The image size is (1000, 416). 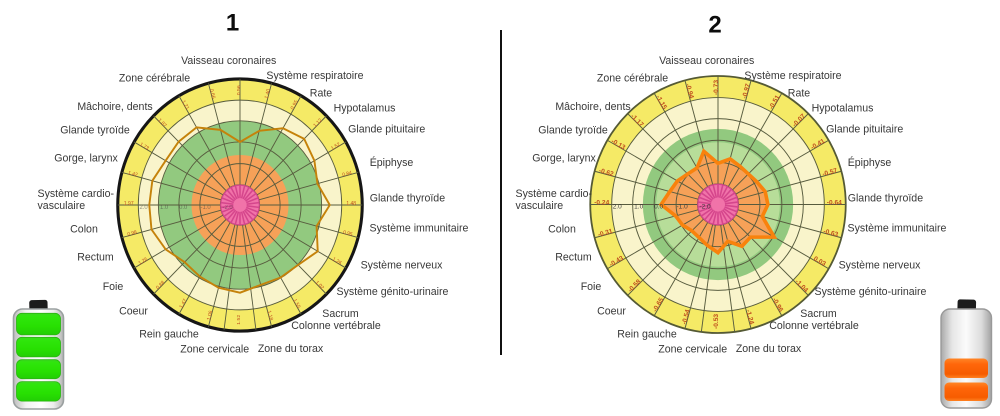 What do you see at coordinates (210, 315) in the screenshot?
I see `svg-text: 1.06` at bounding box center [210, 315].